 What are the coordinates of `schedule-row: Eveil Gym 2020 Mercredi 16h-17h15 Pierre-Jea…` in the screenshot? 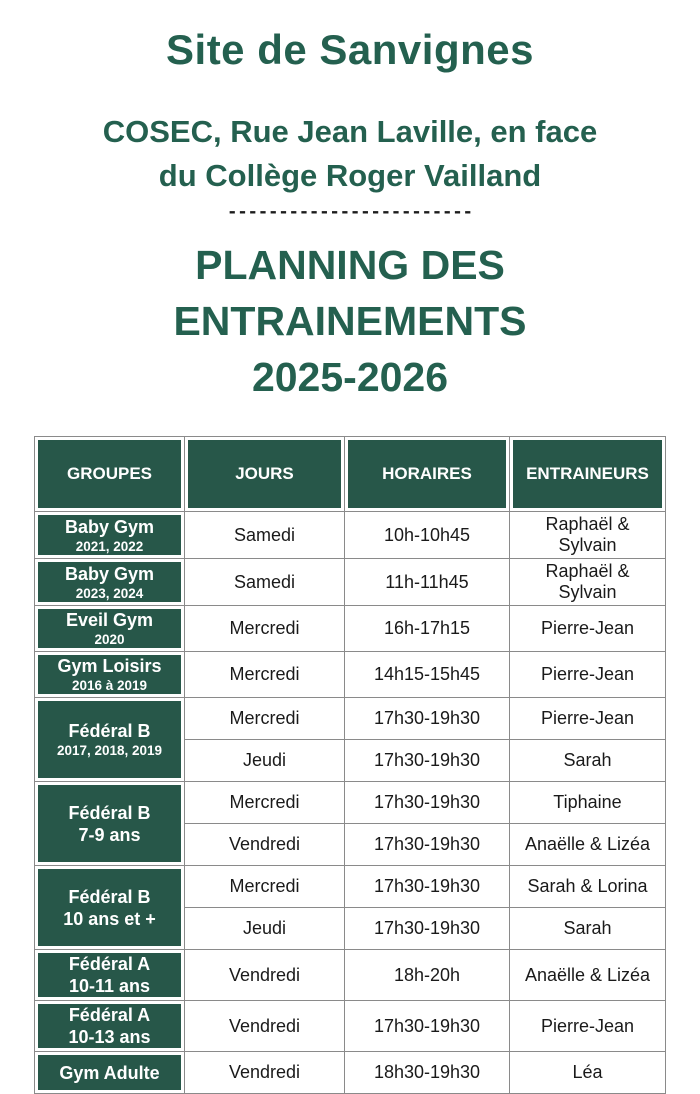 It's located at (350, 628).